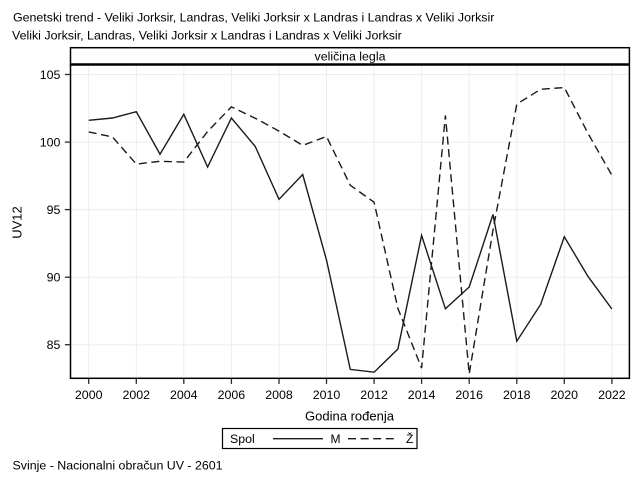  What do you see at coordinates (469, 395) in the screenshot?
I see `svg-text: 2016` at bounding box center [469, 395].